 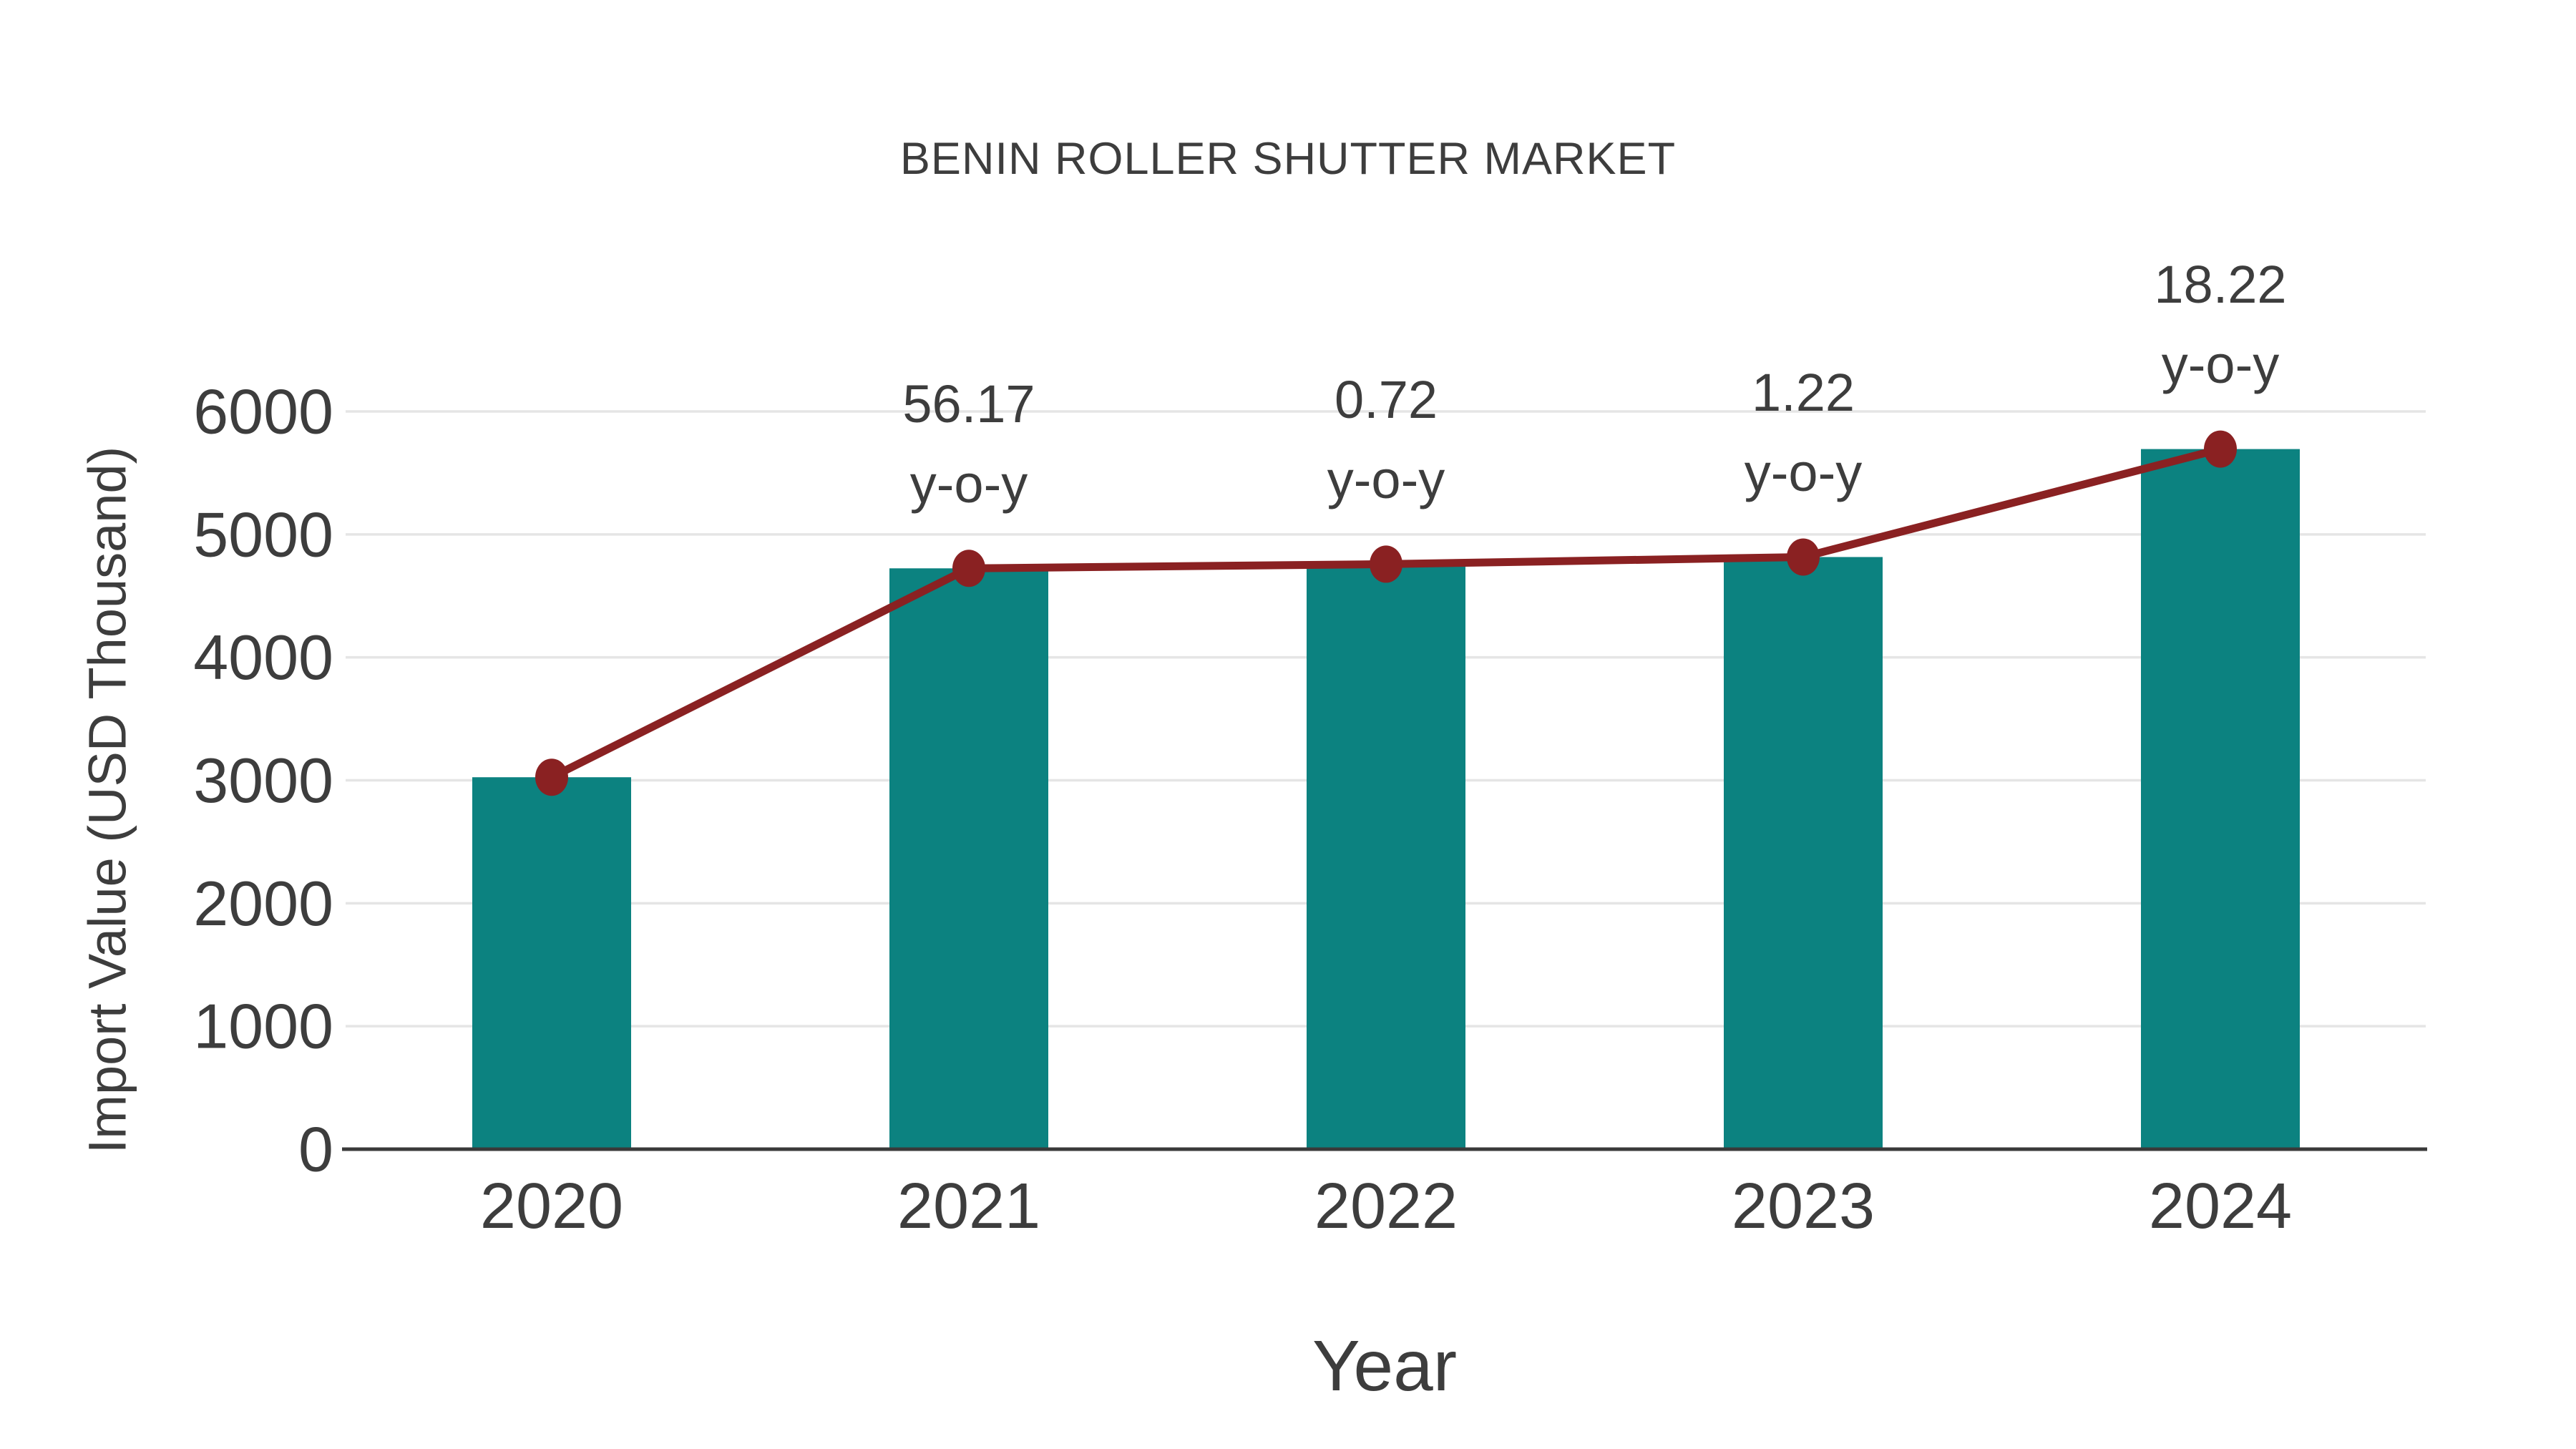 What do you see at coordinates (968, 858) in the screenshot?
I see `bar-2021` at bounding box center [968, 858].